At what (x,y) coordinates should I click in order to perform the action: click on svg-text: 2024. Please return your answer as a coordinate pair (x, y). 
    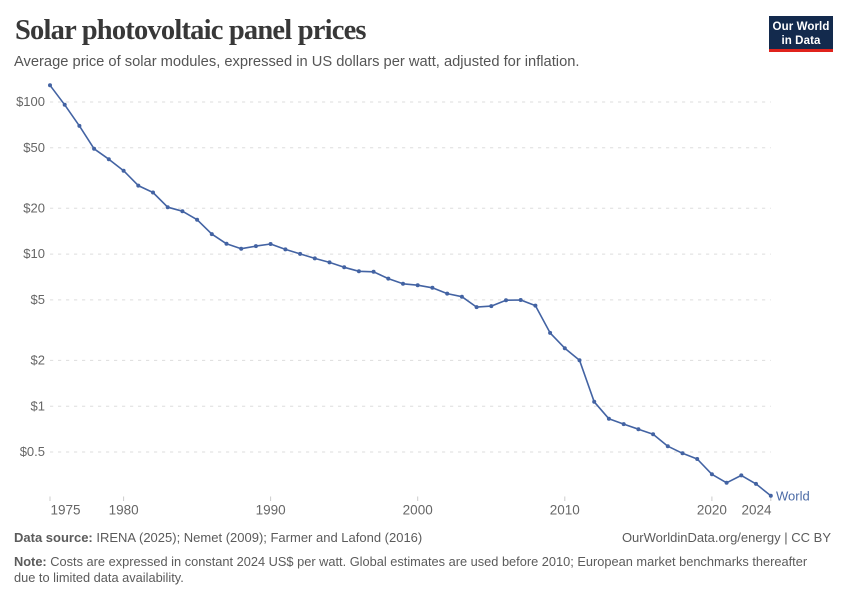
    Looking at the image, I should click on (756, 510).